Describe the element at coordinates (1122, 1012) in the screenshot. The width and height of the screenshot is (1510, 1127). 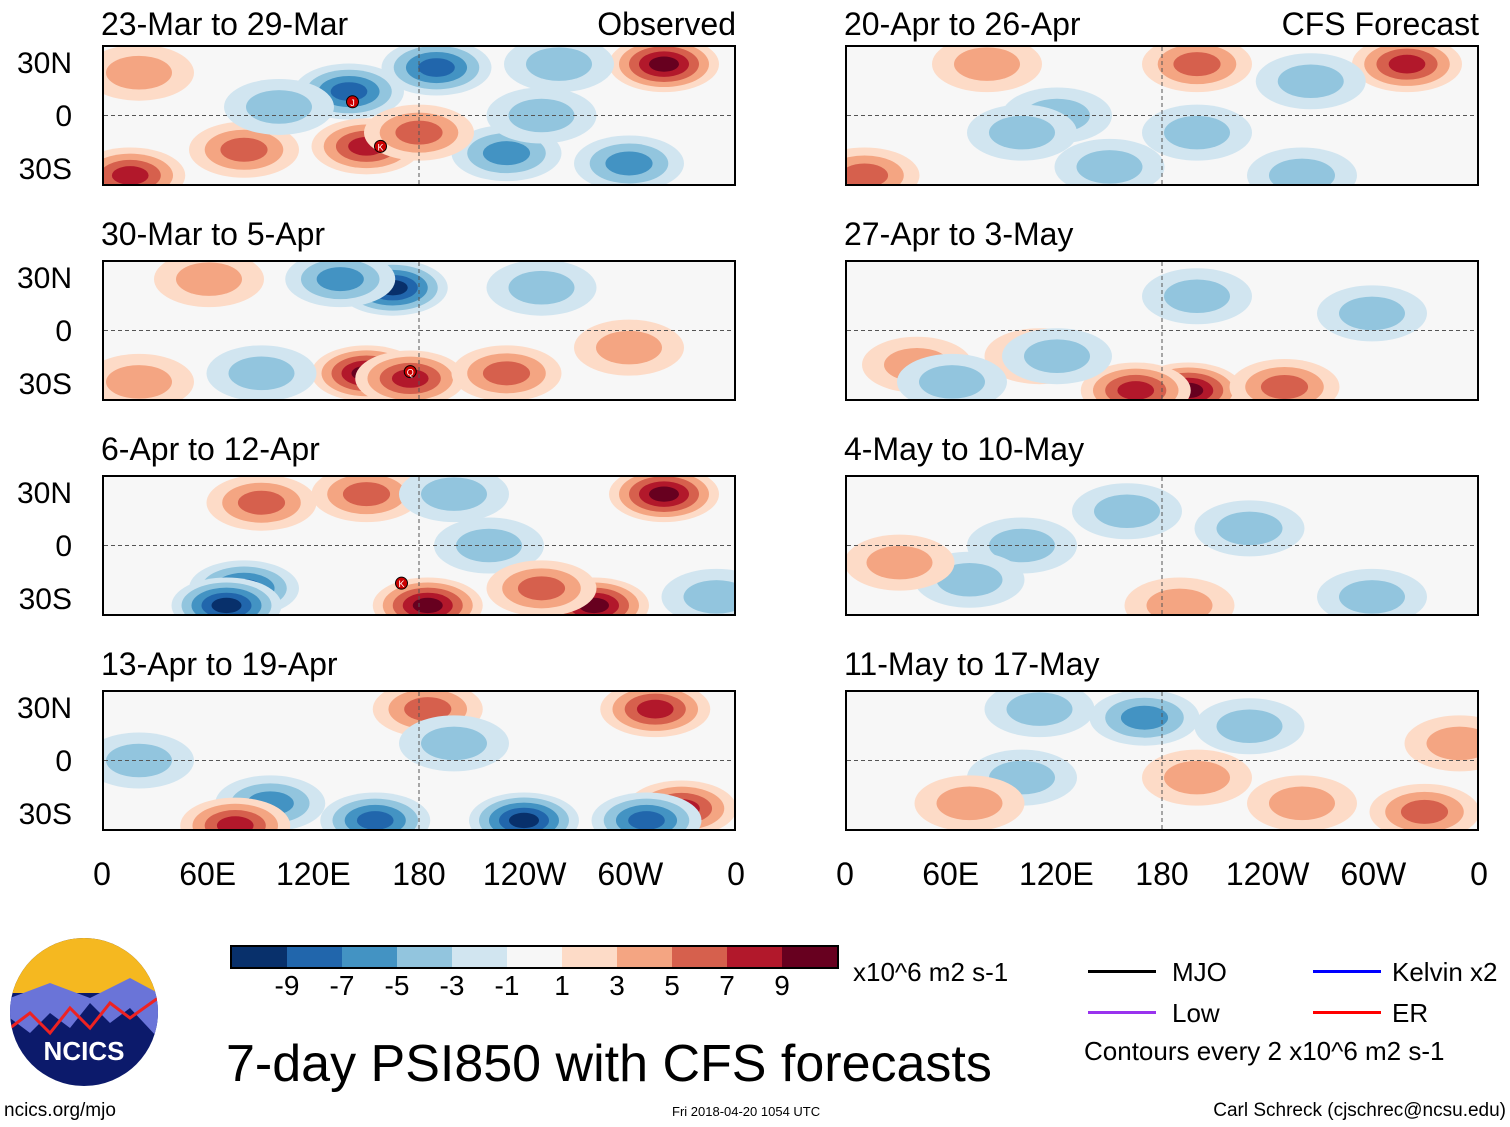
I see `legend-line-low` at that location.